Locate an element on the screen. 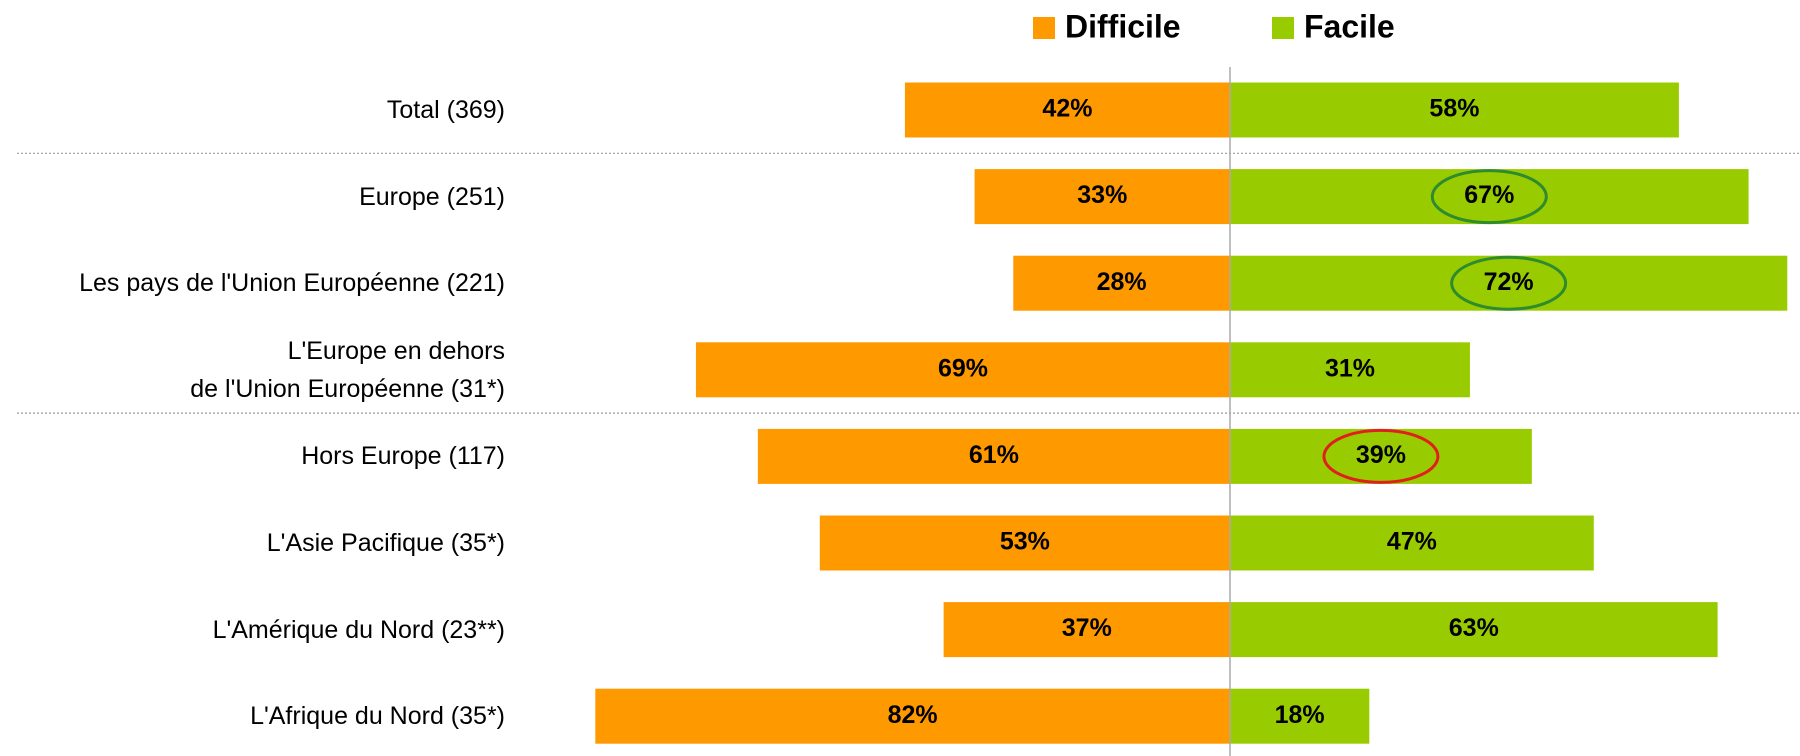 The width and height of the screenshot is (1800, 756). value-label: 69% is located at coordinates (963, 368).